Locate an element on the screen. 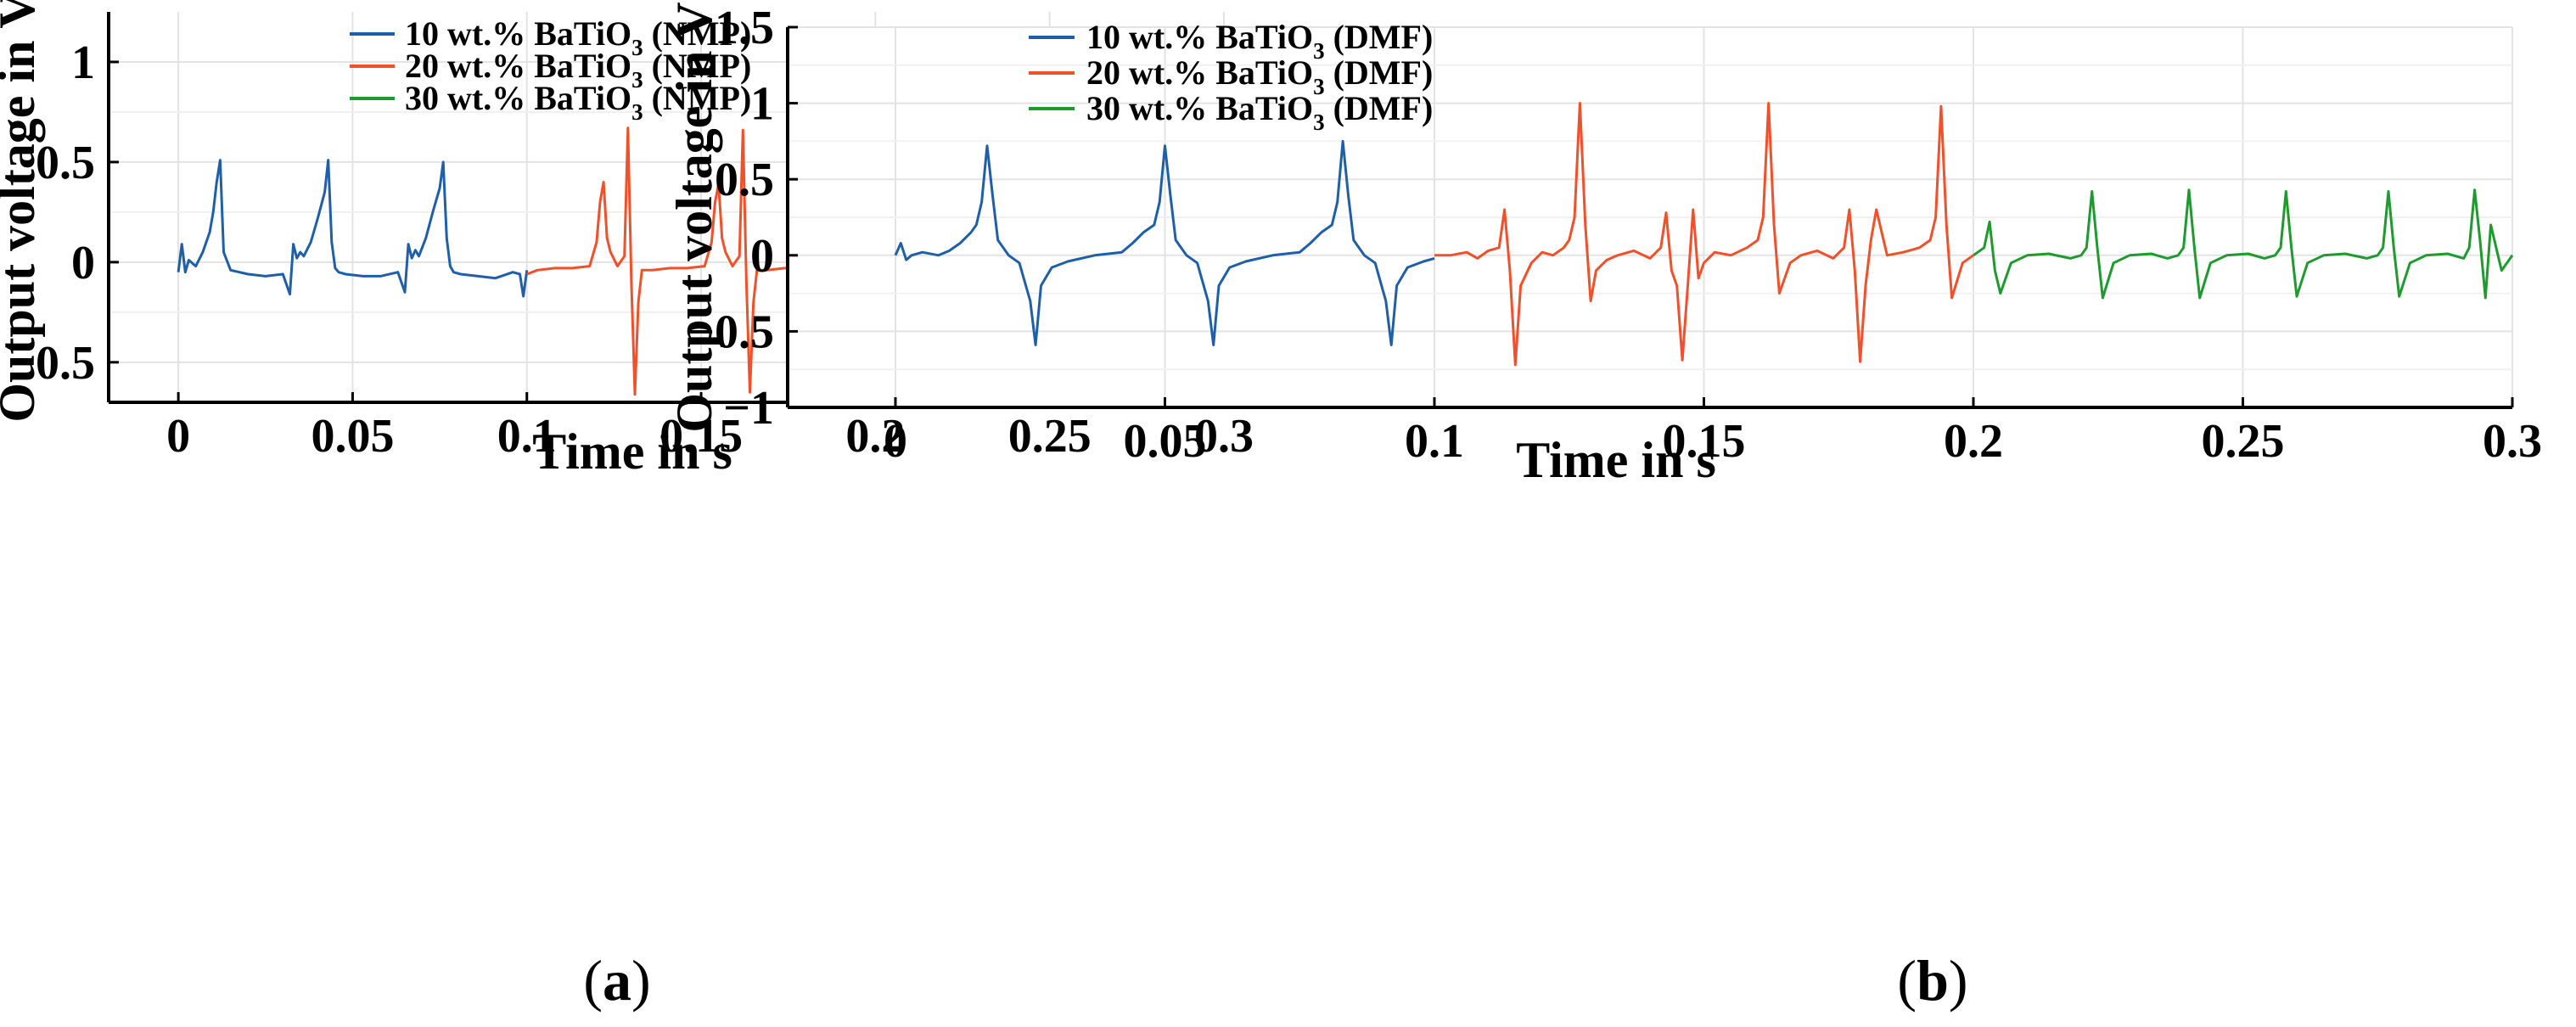 Image resolution: width=2576 pixels, height=1027 pixels. panel-label-b: (b) is located at coordinates (1932, 981).